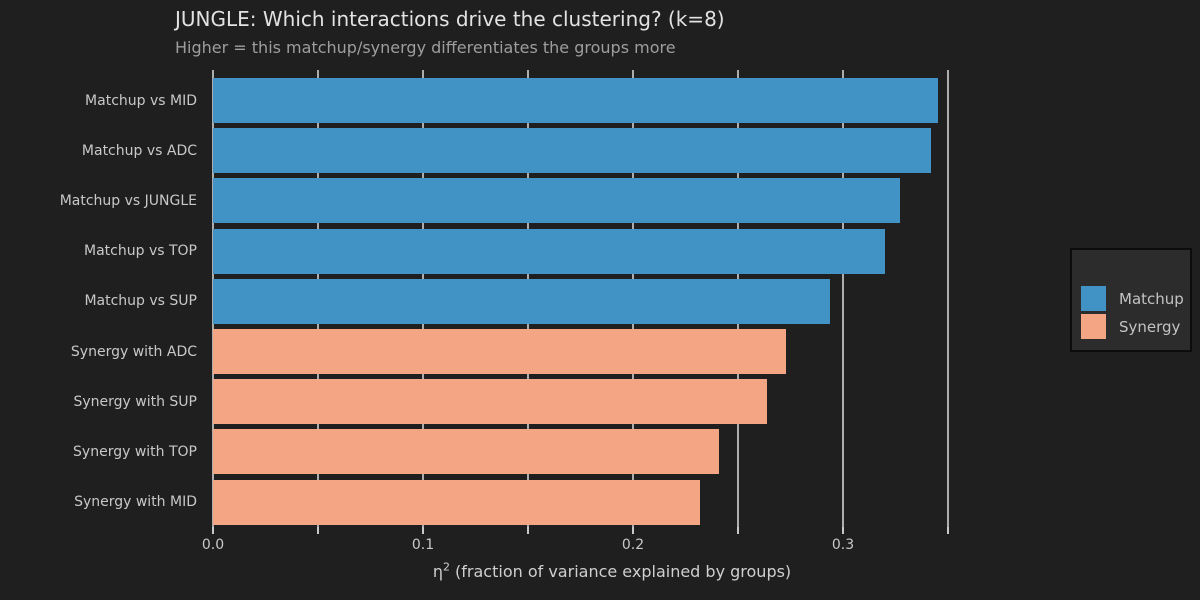 The height and width of the screenshot is (600, 1200). What do you see at coordinates (948, 530) in the screenshot?
I see `x-tickmark-0.35` at bounding box center [948, 530].